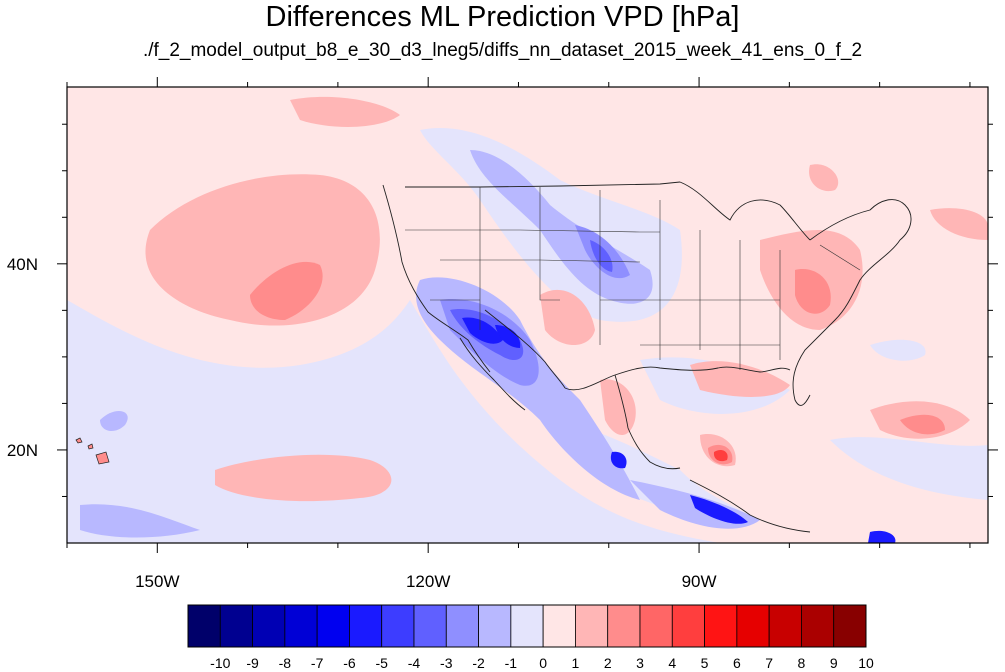 The width and height of the screenshot is (1005, 672). I want to click on colorbar-frame, so click(527, 626).